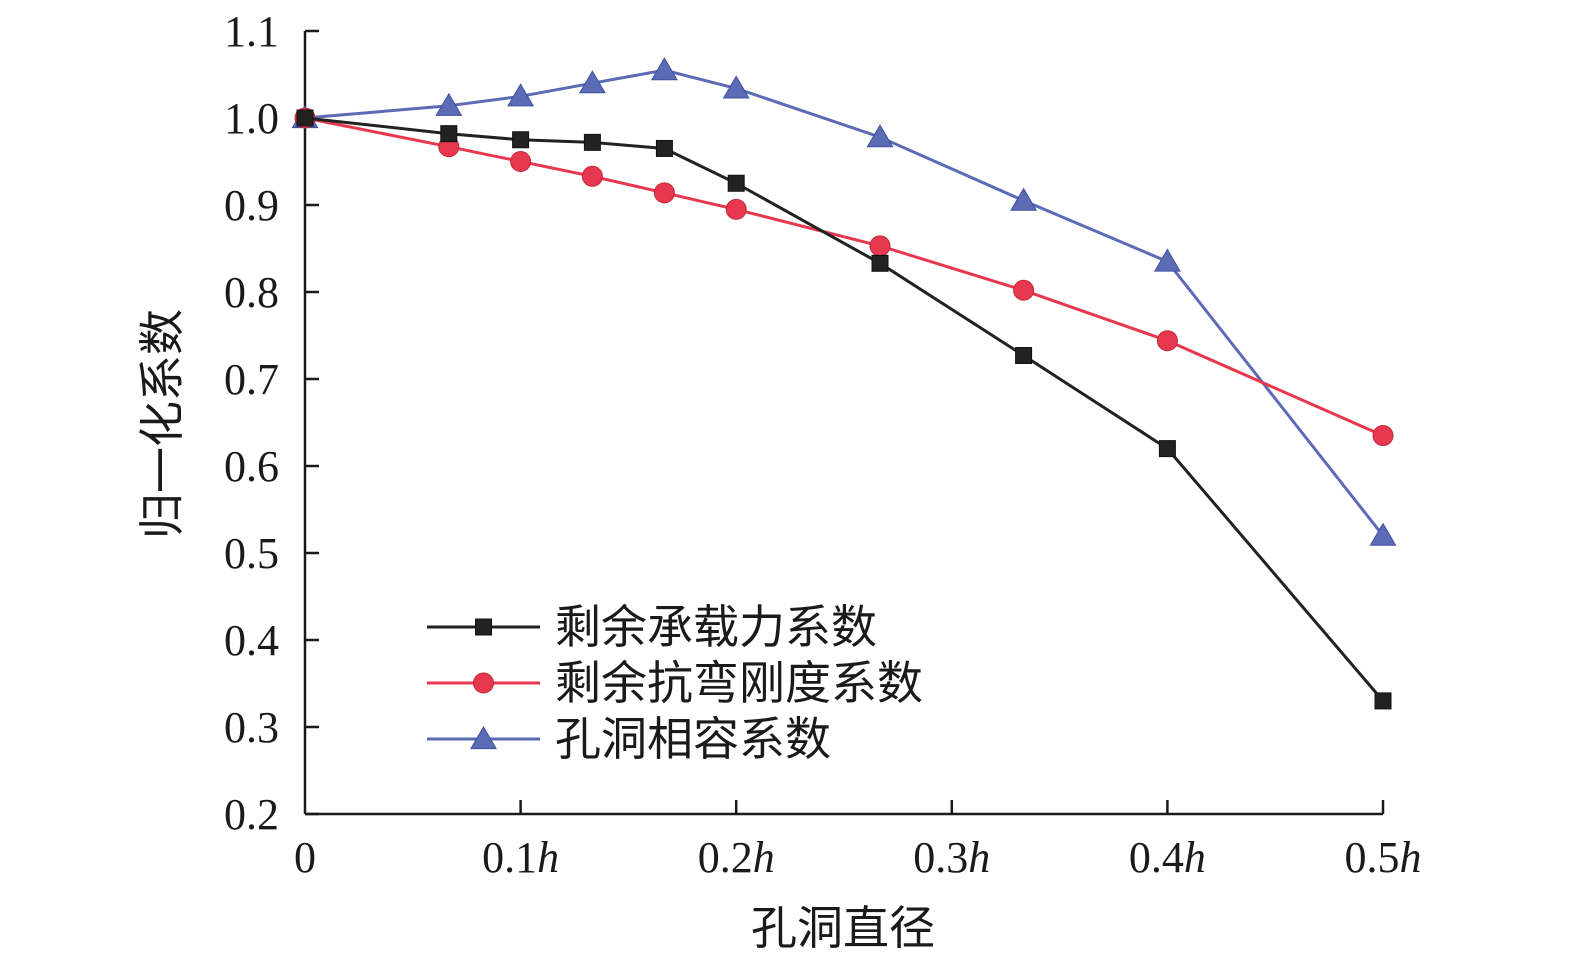 The height and width of the screenshot is (966, 1575). I want to click on x-tick-label: 0, so click(305, 857).